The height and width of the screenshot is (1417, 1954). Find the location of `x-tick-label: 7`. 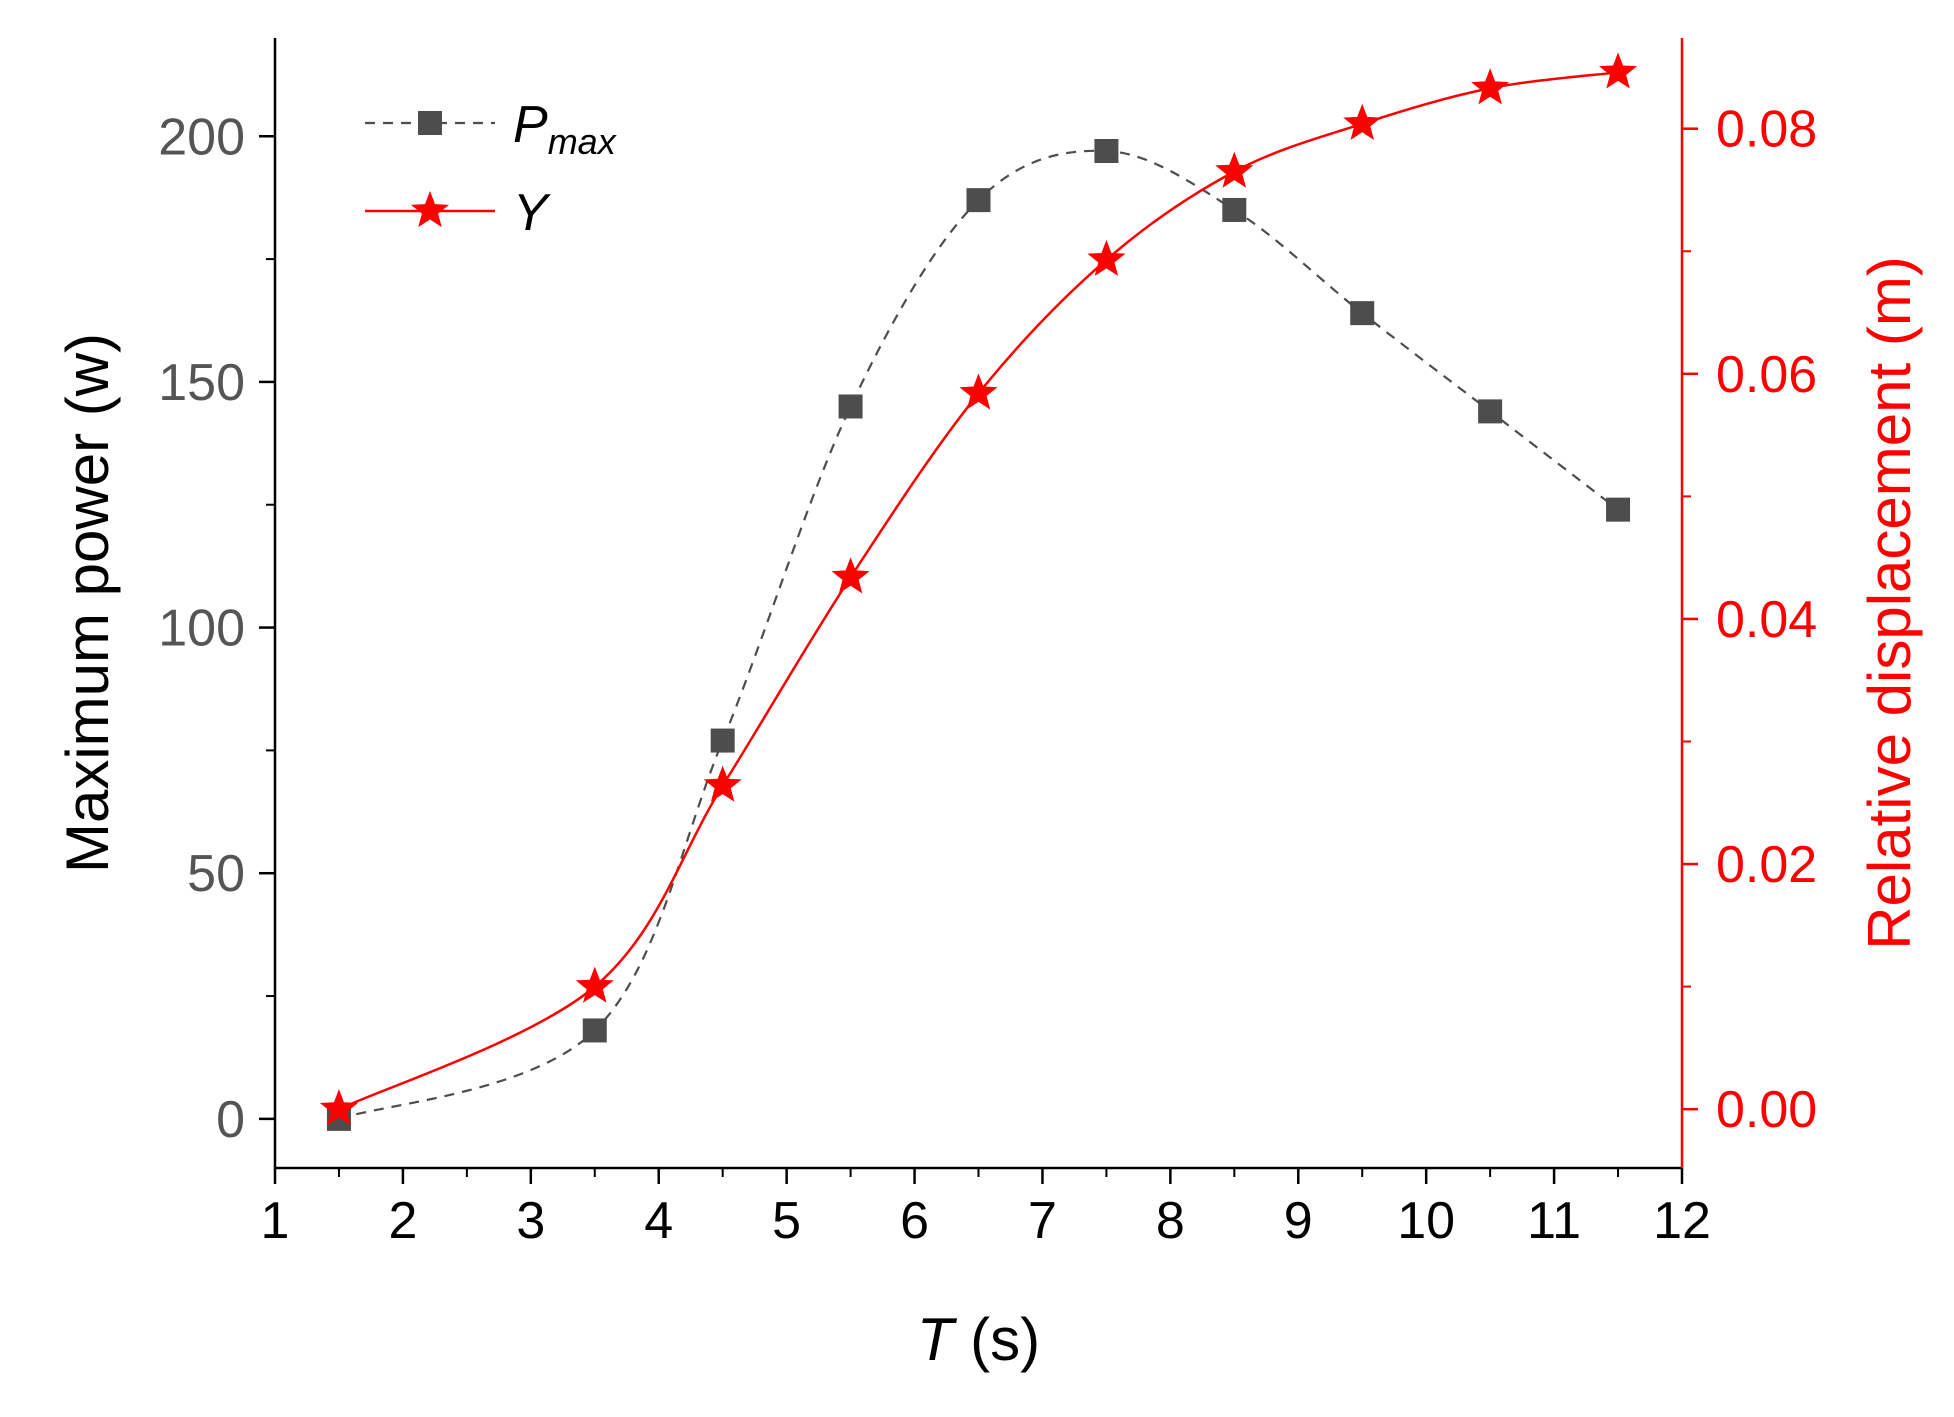

x-tick-label: 7 is located at coordinates (1042, 1221).